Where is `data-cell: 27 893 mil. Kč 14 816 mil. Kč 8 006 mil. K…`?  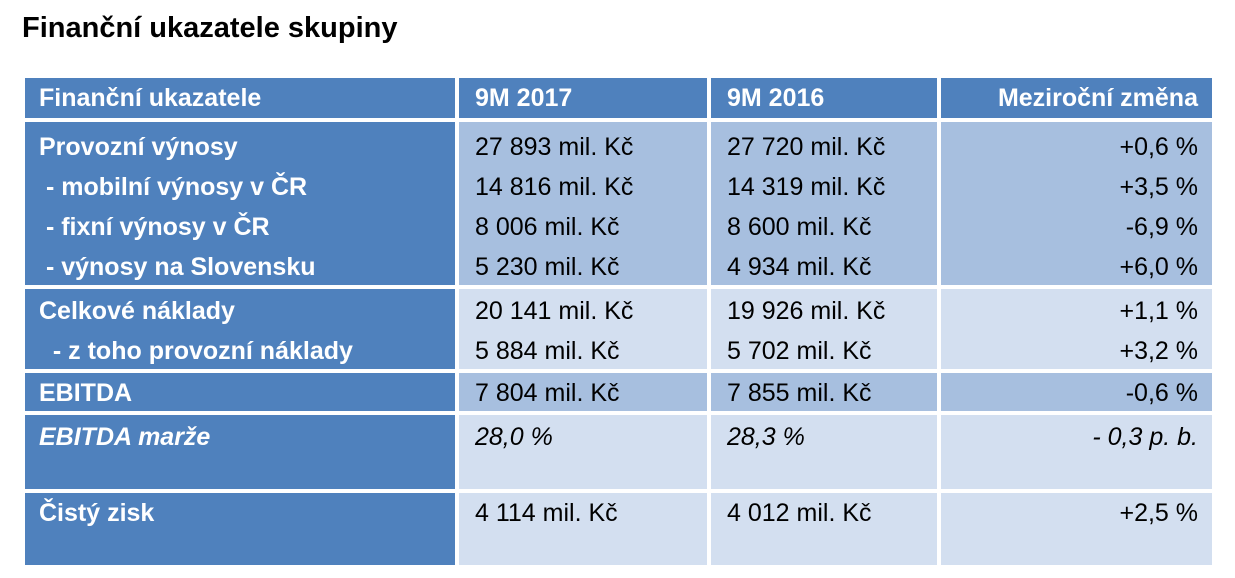 data-cell: 27 893 mil. Kč 14 816 mil. Kč 8 006 mil. K… is located at coordinates (583, 203).